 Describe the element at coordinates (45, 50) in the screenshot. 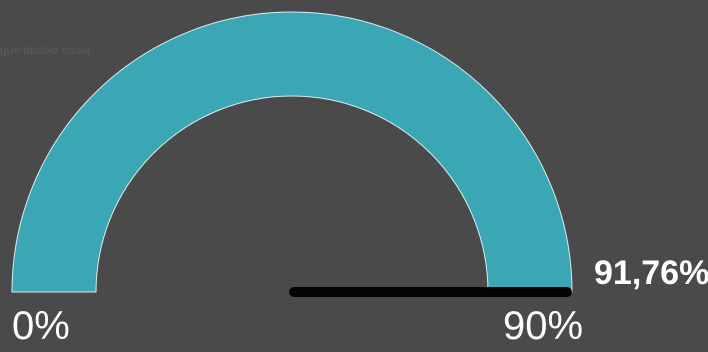

I see `hint-text: gue abaixo caixa` at that location.